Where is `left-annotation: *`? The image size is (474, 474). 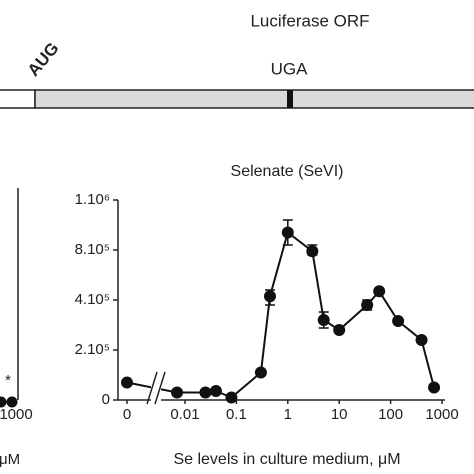
left-annotation: * is located at coordinates (8, 380).